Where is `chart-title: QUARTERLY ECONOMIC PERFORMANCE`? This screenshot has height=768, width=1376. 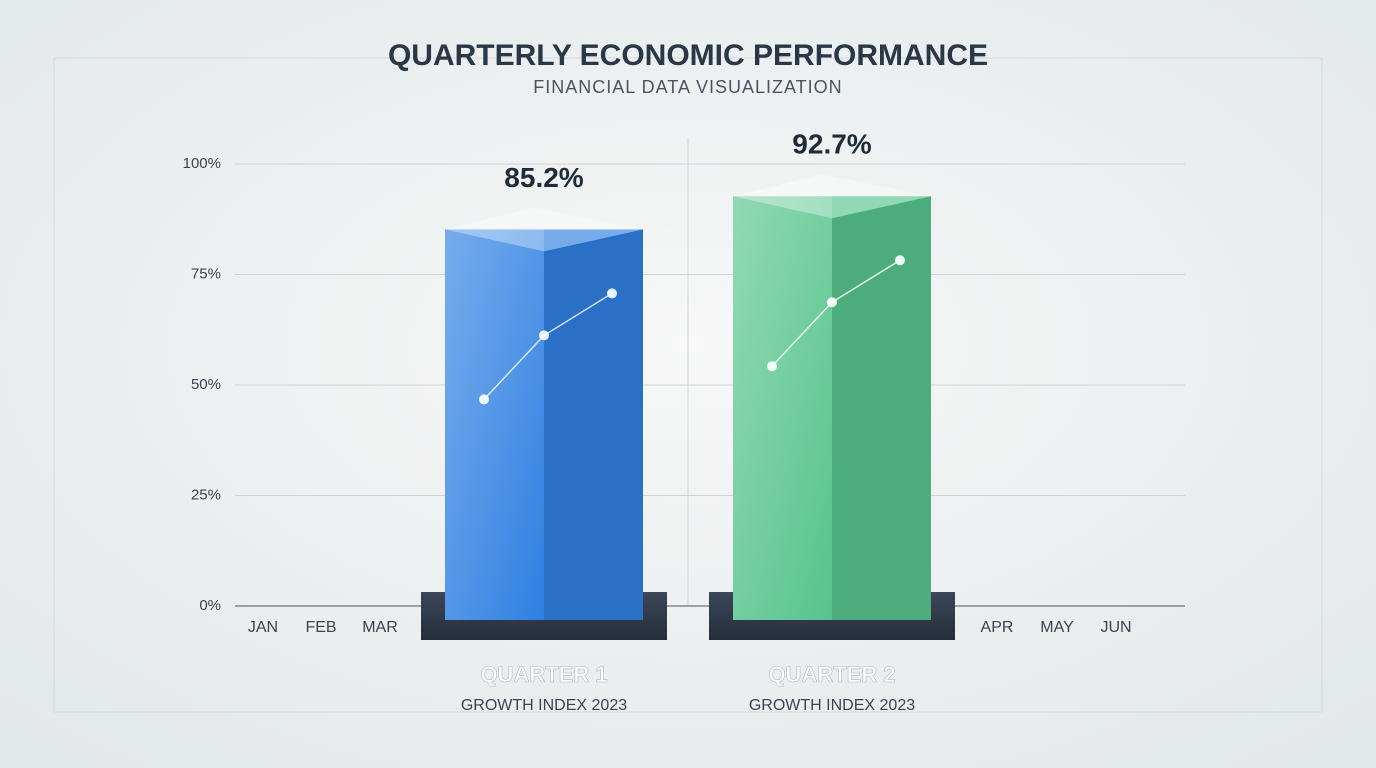
chart-title: QUARTERLY ECONOMIC PERFORMANCE is located at coordinates (688, 55).